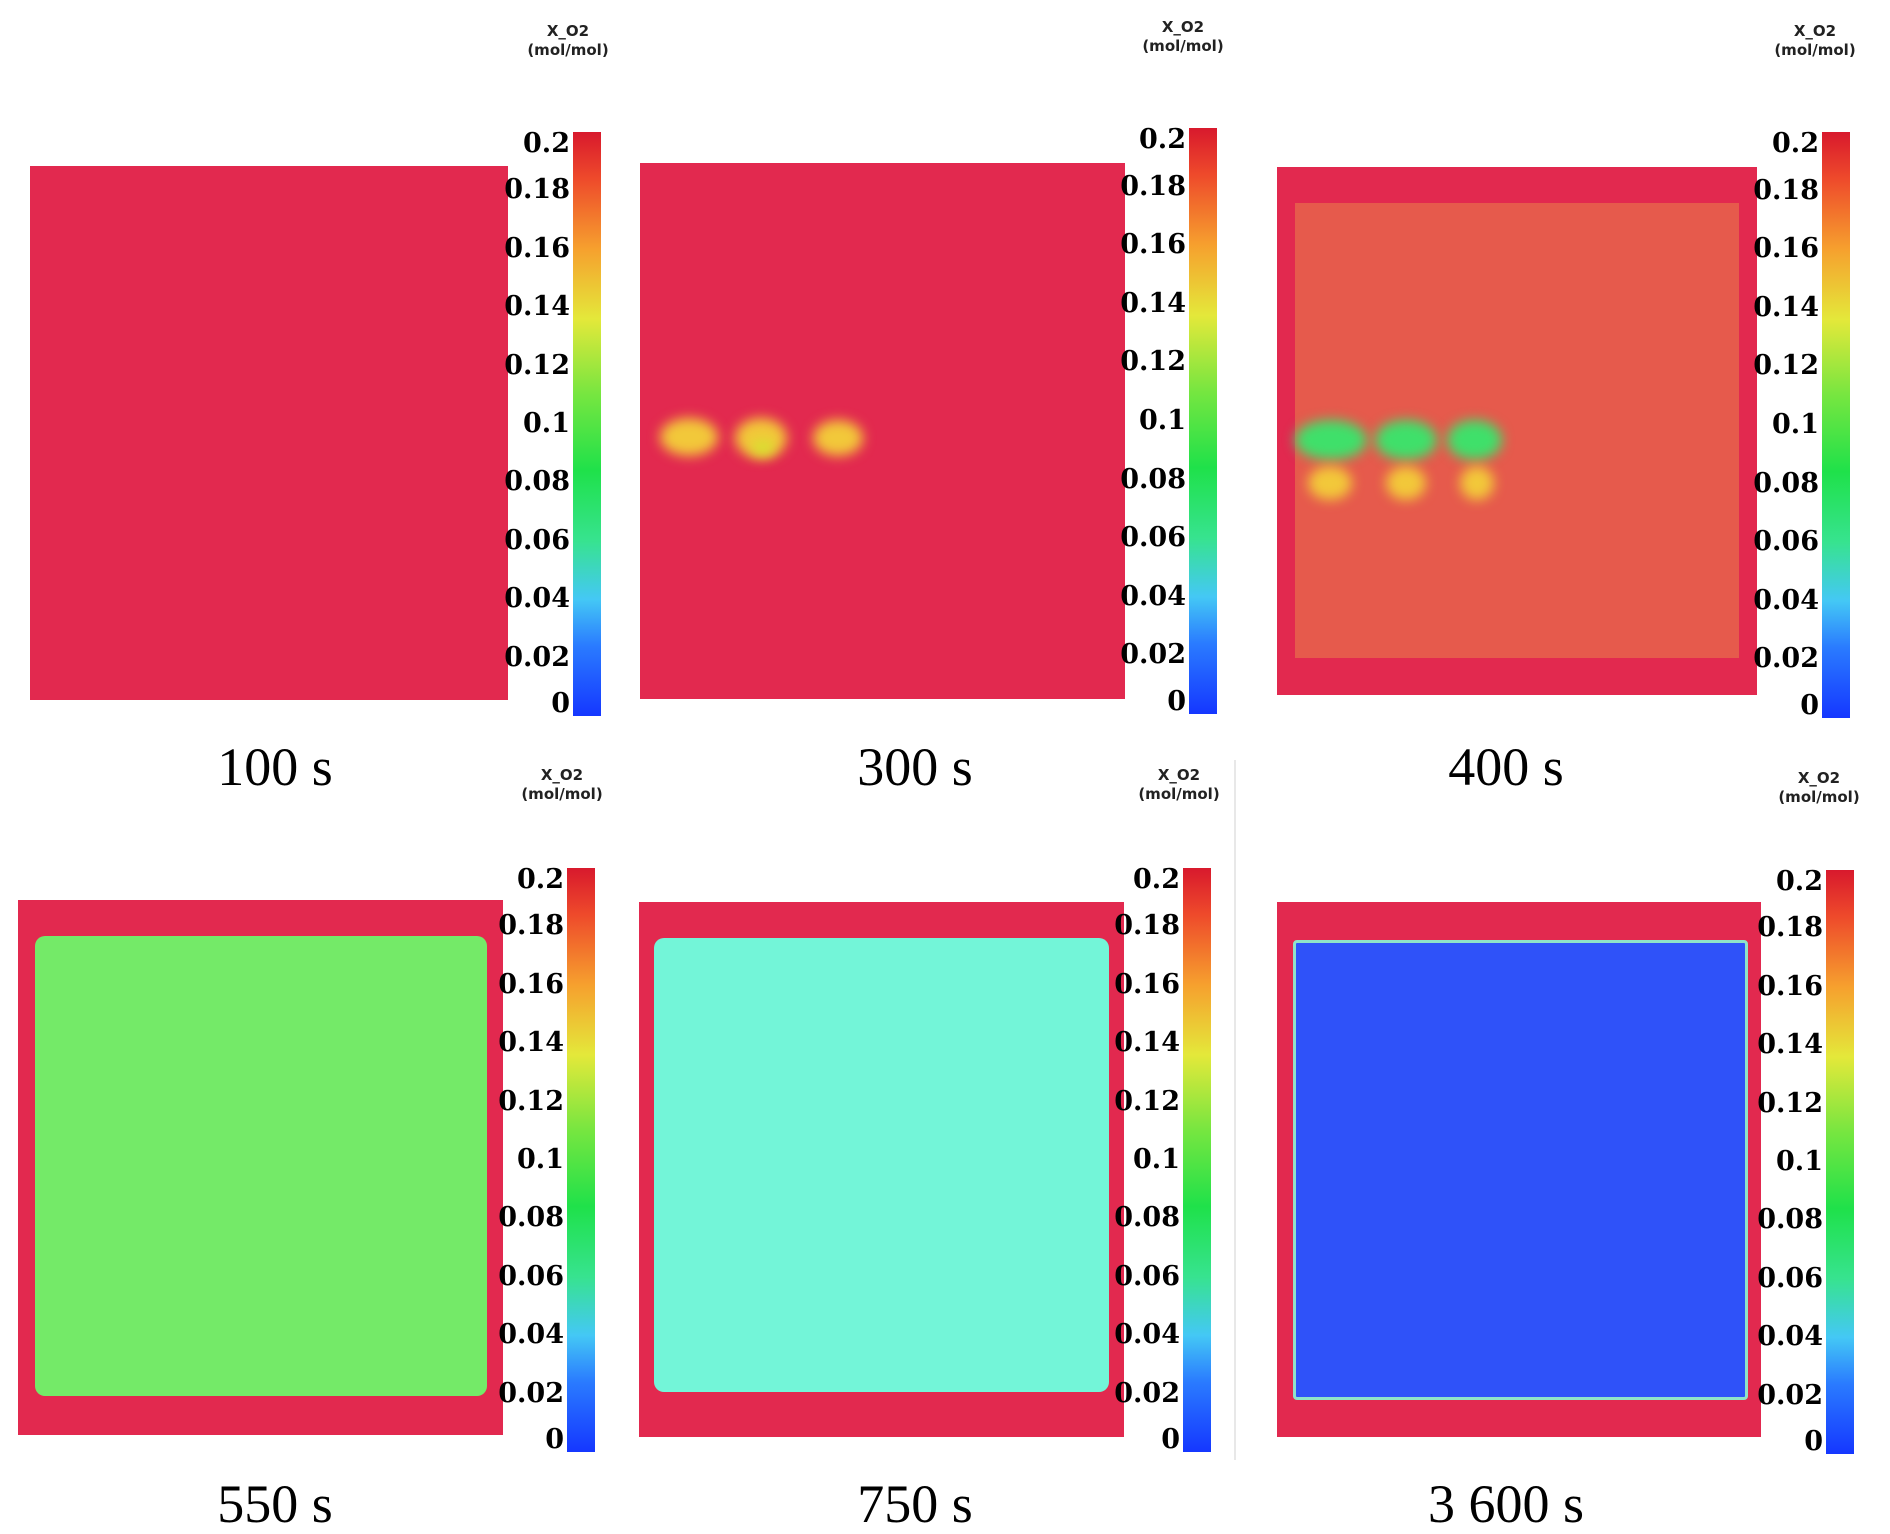  What do you see at coordinates (1235, 1110) in the screenshot?
I see `column-divider` at bounding box center [1235, 1110].